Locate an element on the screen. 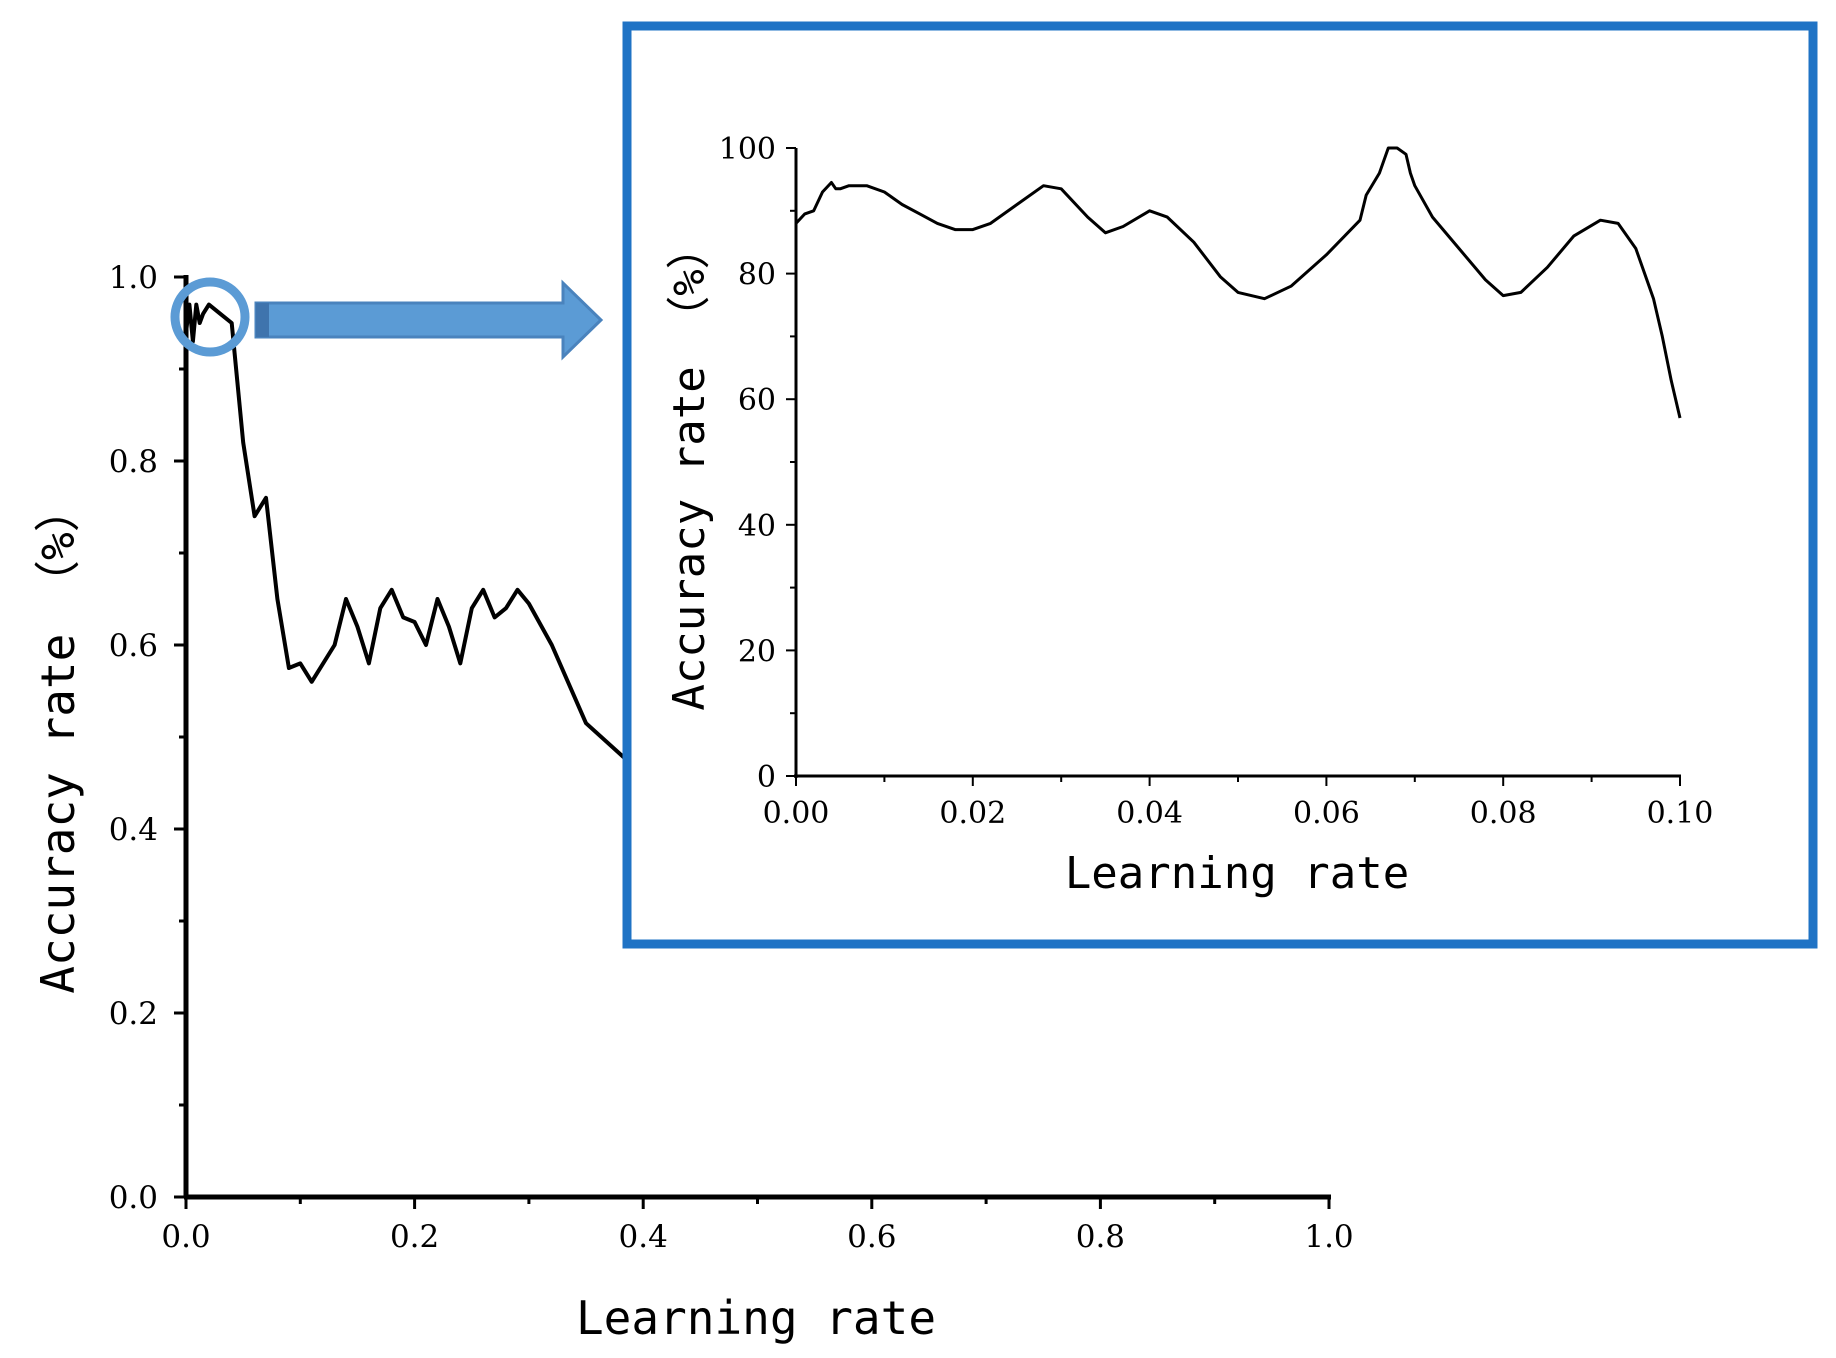 This screenshot has height=1358, width=1836. inset-y-axis-title: Accuracy rate （%） is located at coordinates (689, 467).